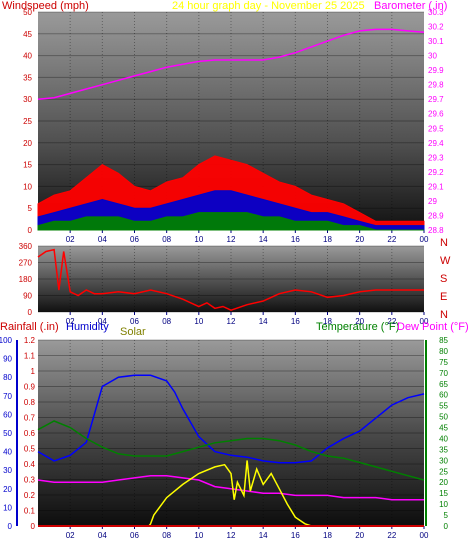  Describe the element at coordinates (231, 321) in the screenshot. I see `mid-hour-tick-label: 12` at that location.